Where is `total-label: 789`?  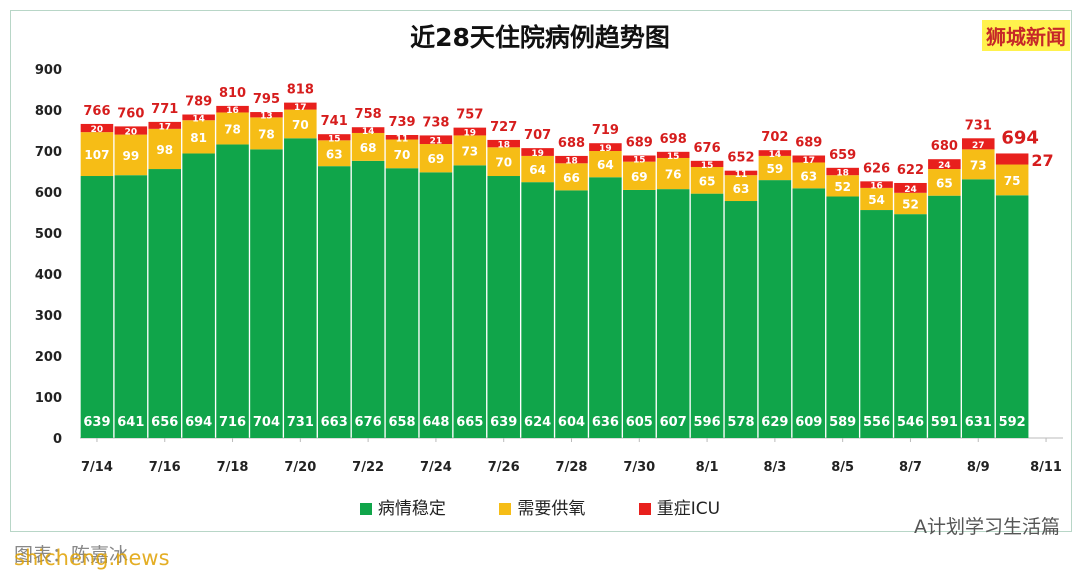
total-label: 789 is located at coordinates (198, 102).